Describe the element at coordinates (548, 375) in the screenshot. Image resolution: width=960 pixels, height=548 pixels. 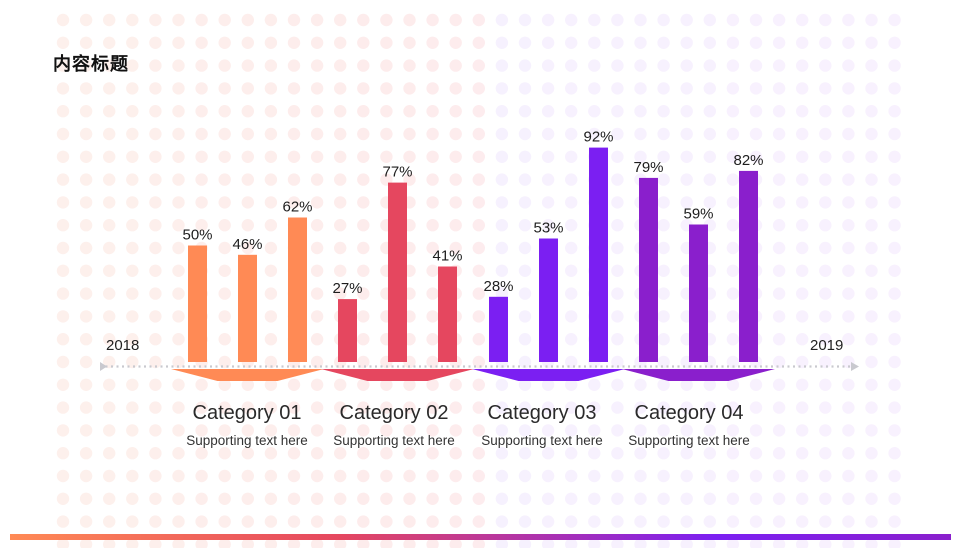
I see `group-wedge-marker` at that location.